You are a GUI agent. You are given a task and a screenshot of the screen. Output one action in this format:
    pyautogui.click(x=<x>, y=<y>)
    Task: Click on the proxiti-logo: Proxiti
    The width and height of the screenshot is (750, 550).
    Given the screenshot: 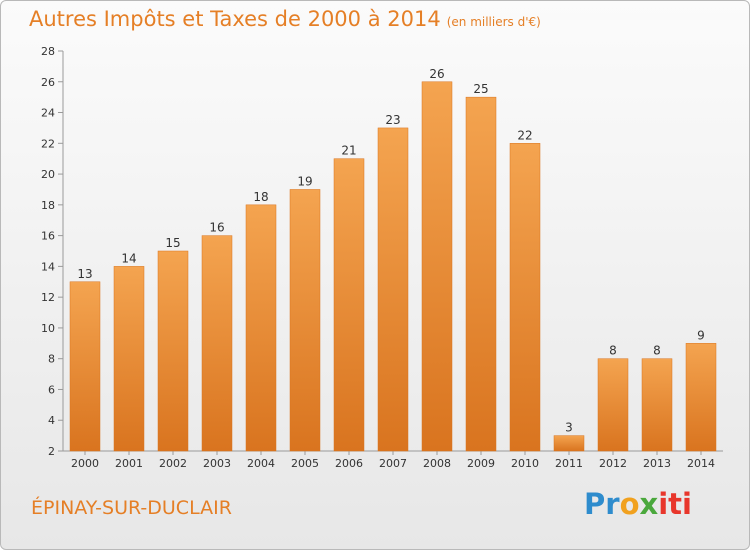 What is the action you would take?
    pyautogui.click(x=638, y=504)
    